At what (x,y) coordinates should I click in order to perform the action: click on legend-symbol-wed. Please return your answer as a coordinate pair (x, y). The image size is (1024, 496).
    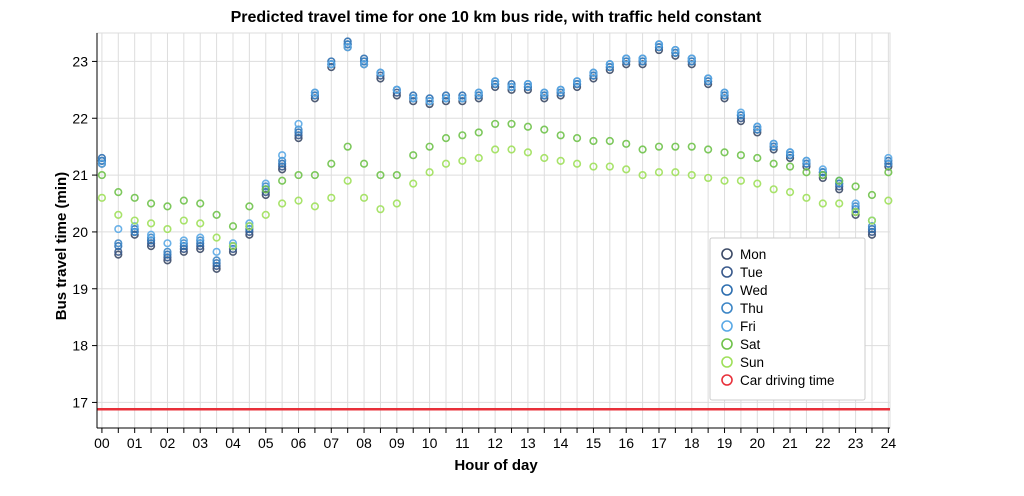
    Looking at the image, I should click on (727, 290).